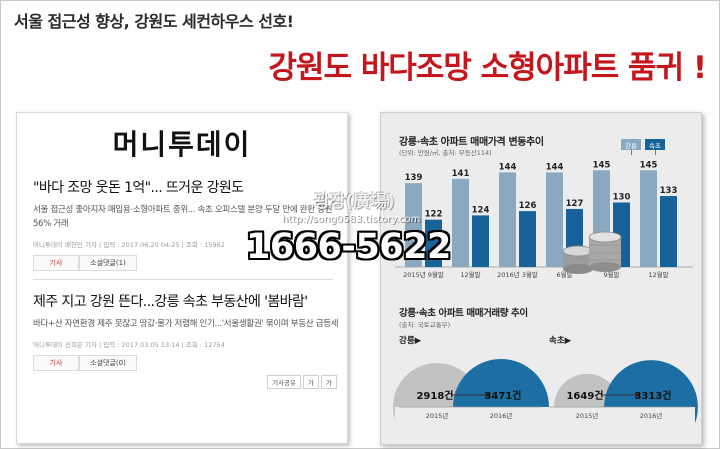 The image size is (720, 449). I want to click on article-title: 제주 지고 강원 뜬다...강릉 속초 부동산에 '봄바람', so click(170, 302).